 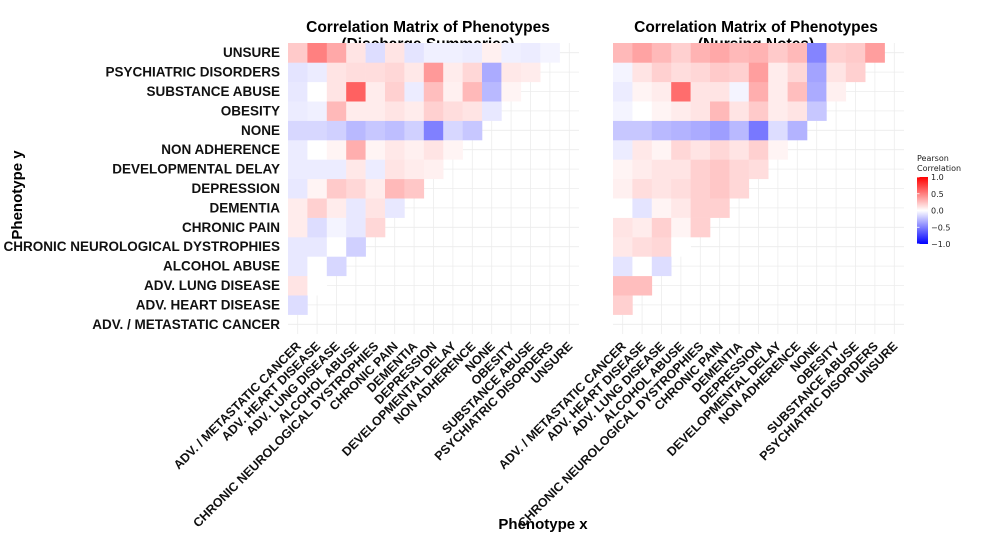 What do you see at coordinates (220, 149) in the screenshot?
I see `y-tick-label: NON ADHERENCE` at bounding box center [220, 149].